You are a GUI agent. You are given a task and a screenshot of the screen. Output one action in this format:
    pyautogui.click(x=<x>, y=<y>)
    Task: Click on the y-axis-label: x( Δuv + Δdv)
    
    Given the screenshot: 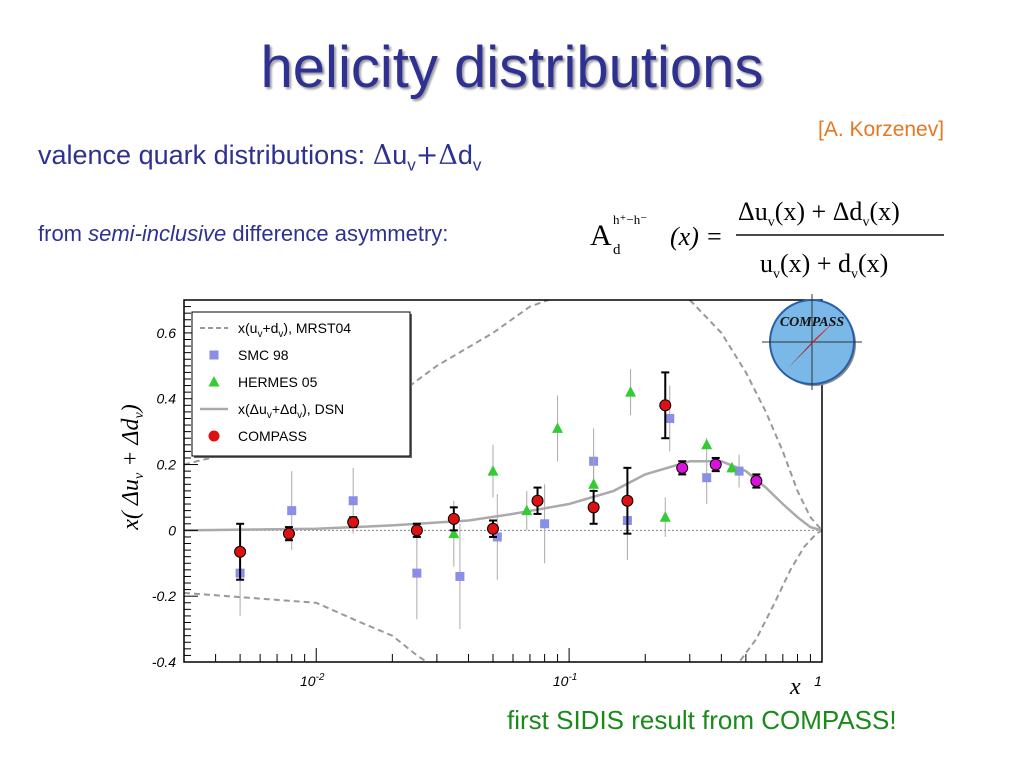 What is the action you would take?
    pyautogui.click(x=132, y=467)
    